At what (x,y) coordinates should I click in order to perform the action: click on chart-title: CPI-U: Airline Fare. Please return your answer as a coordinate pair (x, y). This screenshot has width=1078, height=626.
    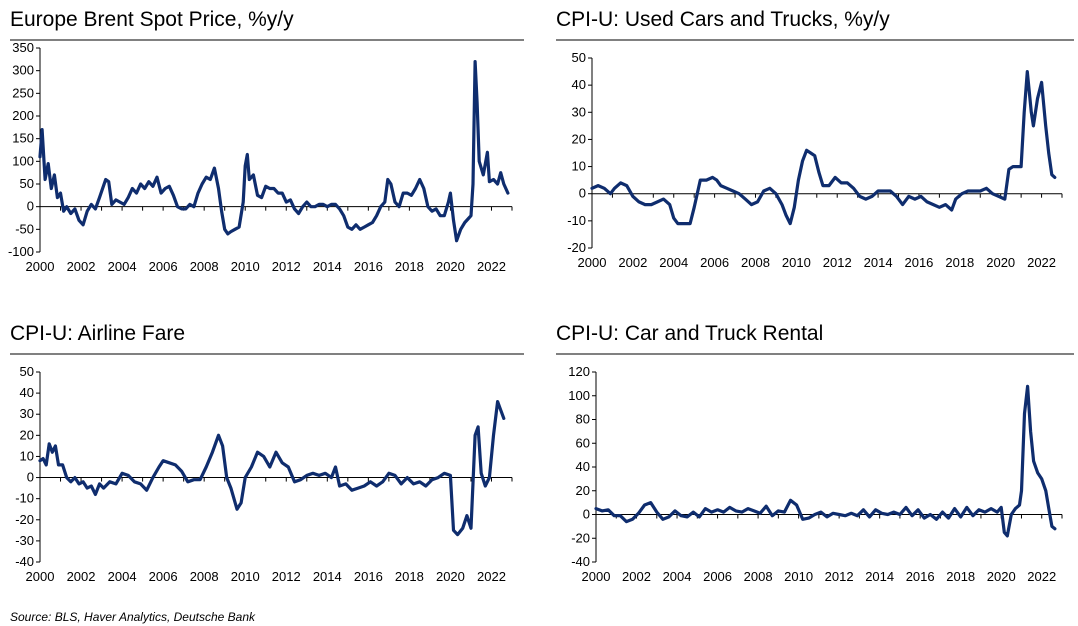
    Looking at the image, I should click on (98, 333).